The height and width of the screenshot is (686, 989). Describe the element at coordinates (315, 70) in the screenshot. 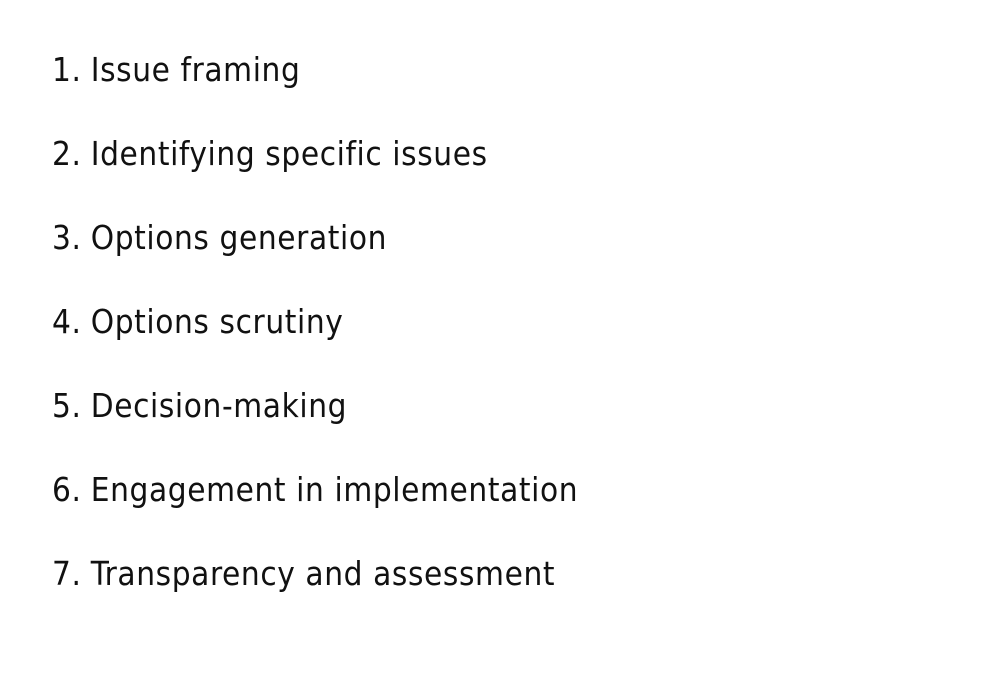

I see `list-item: 1. Issue framing` at that location.